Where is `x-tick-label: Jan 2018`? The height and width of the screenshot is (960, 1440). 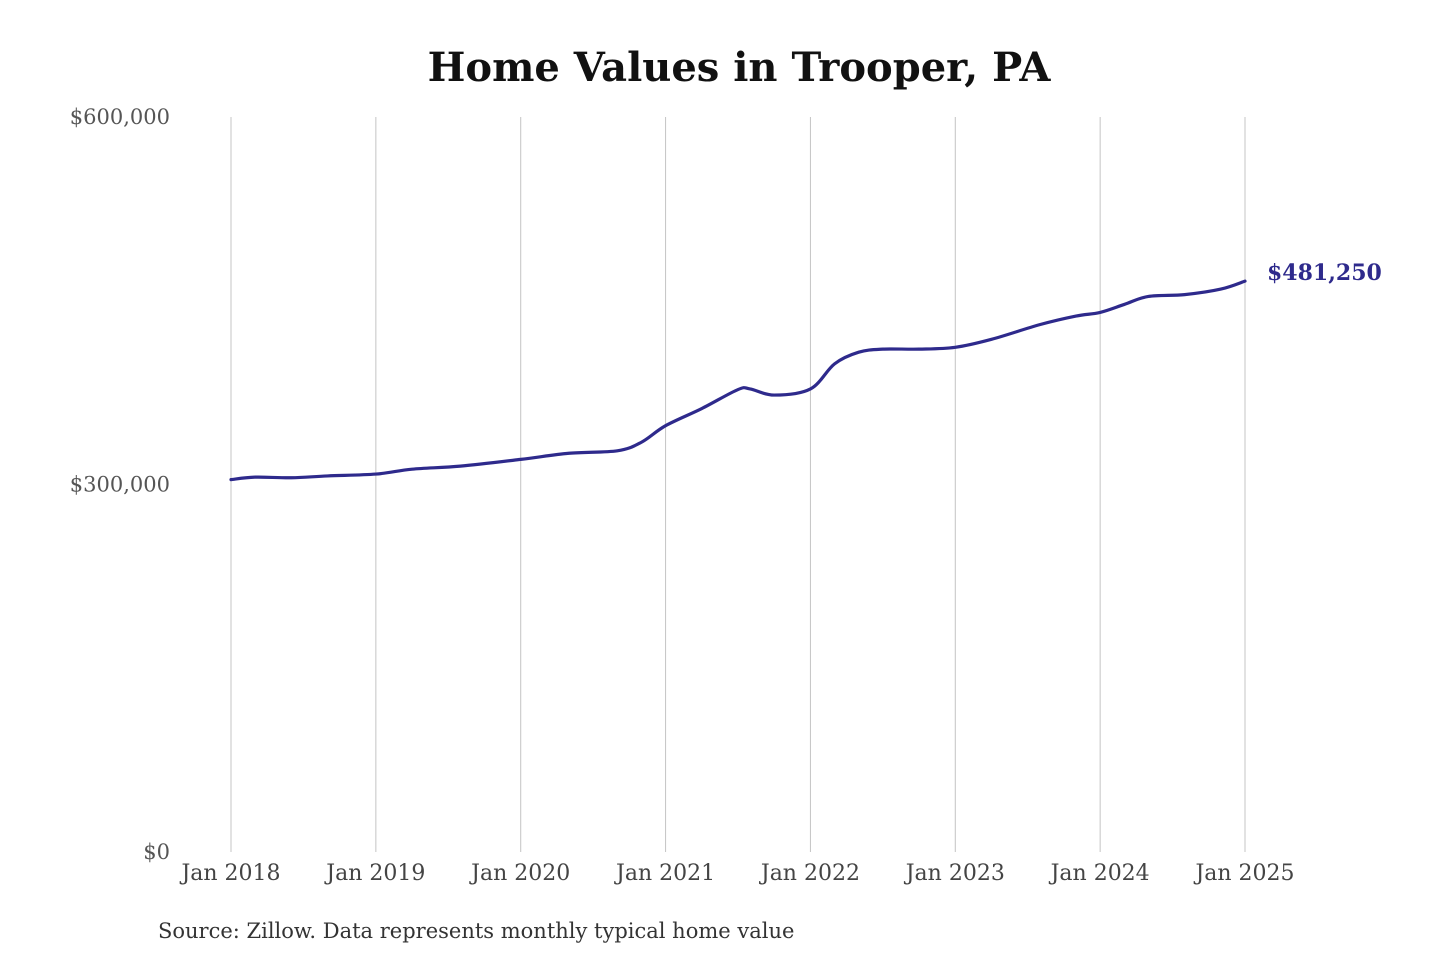 x-tick-label: Jan 2018 is located at coordinates (229, 873).